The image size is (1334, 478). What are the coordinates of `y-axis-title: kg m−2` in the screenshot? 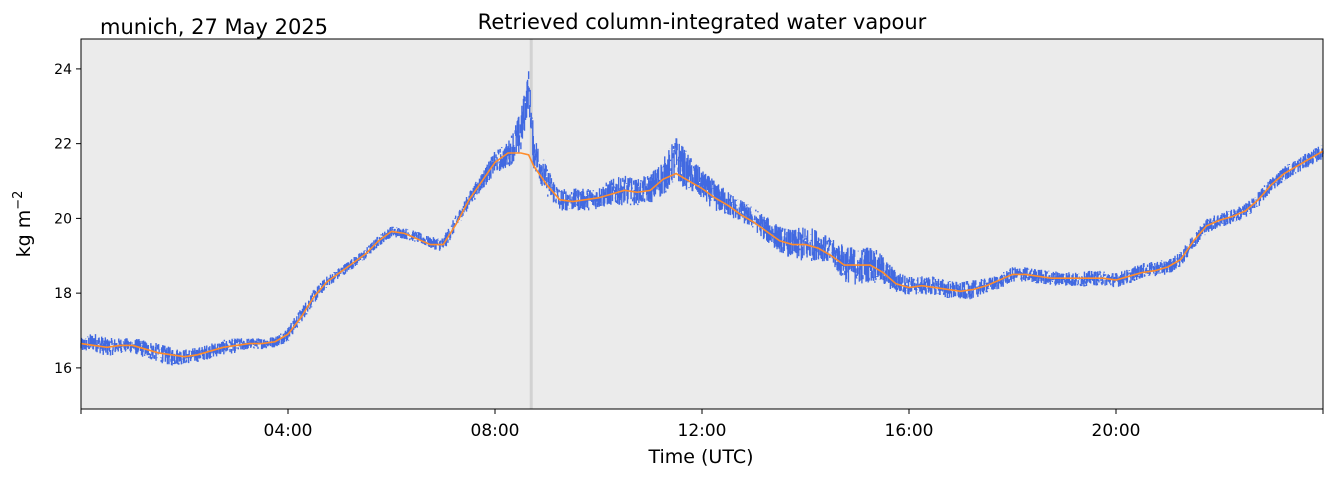 It's located at (23, 224).